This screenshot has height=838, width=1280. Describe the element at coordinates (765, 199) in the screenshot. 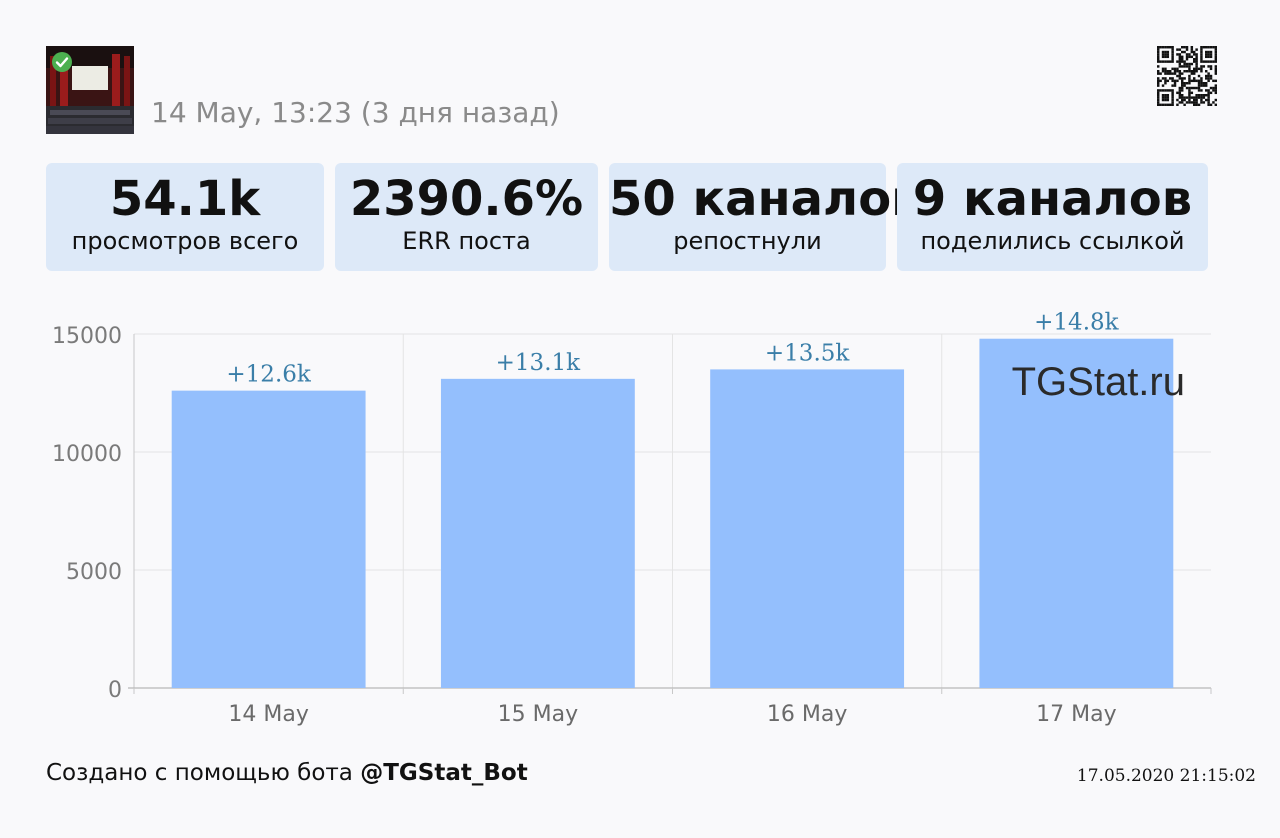

I see `stat-value: 50 каналов` at that location.